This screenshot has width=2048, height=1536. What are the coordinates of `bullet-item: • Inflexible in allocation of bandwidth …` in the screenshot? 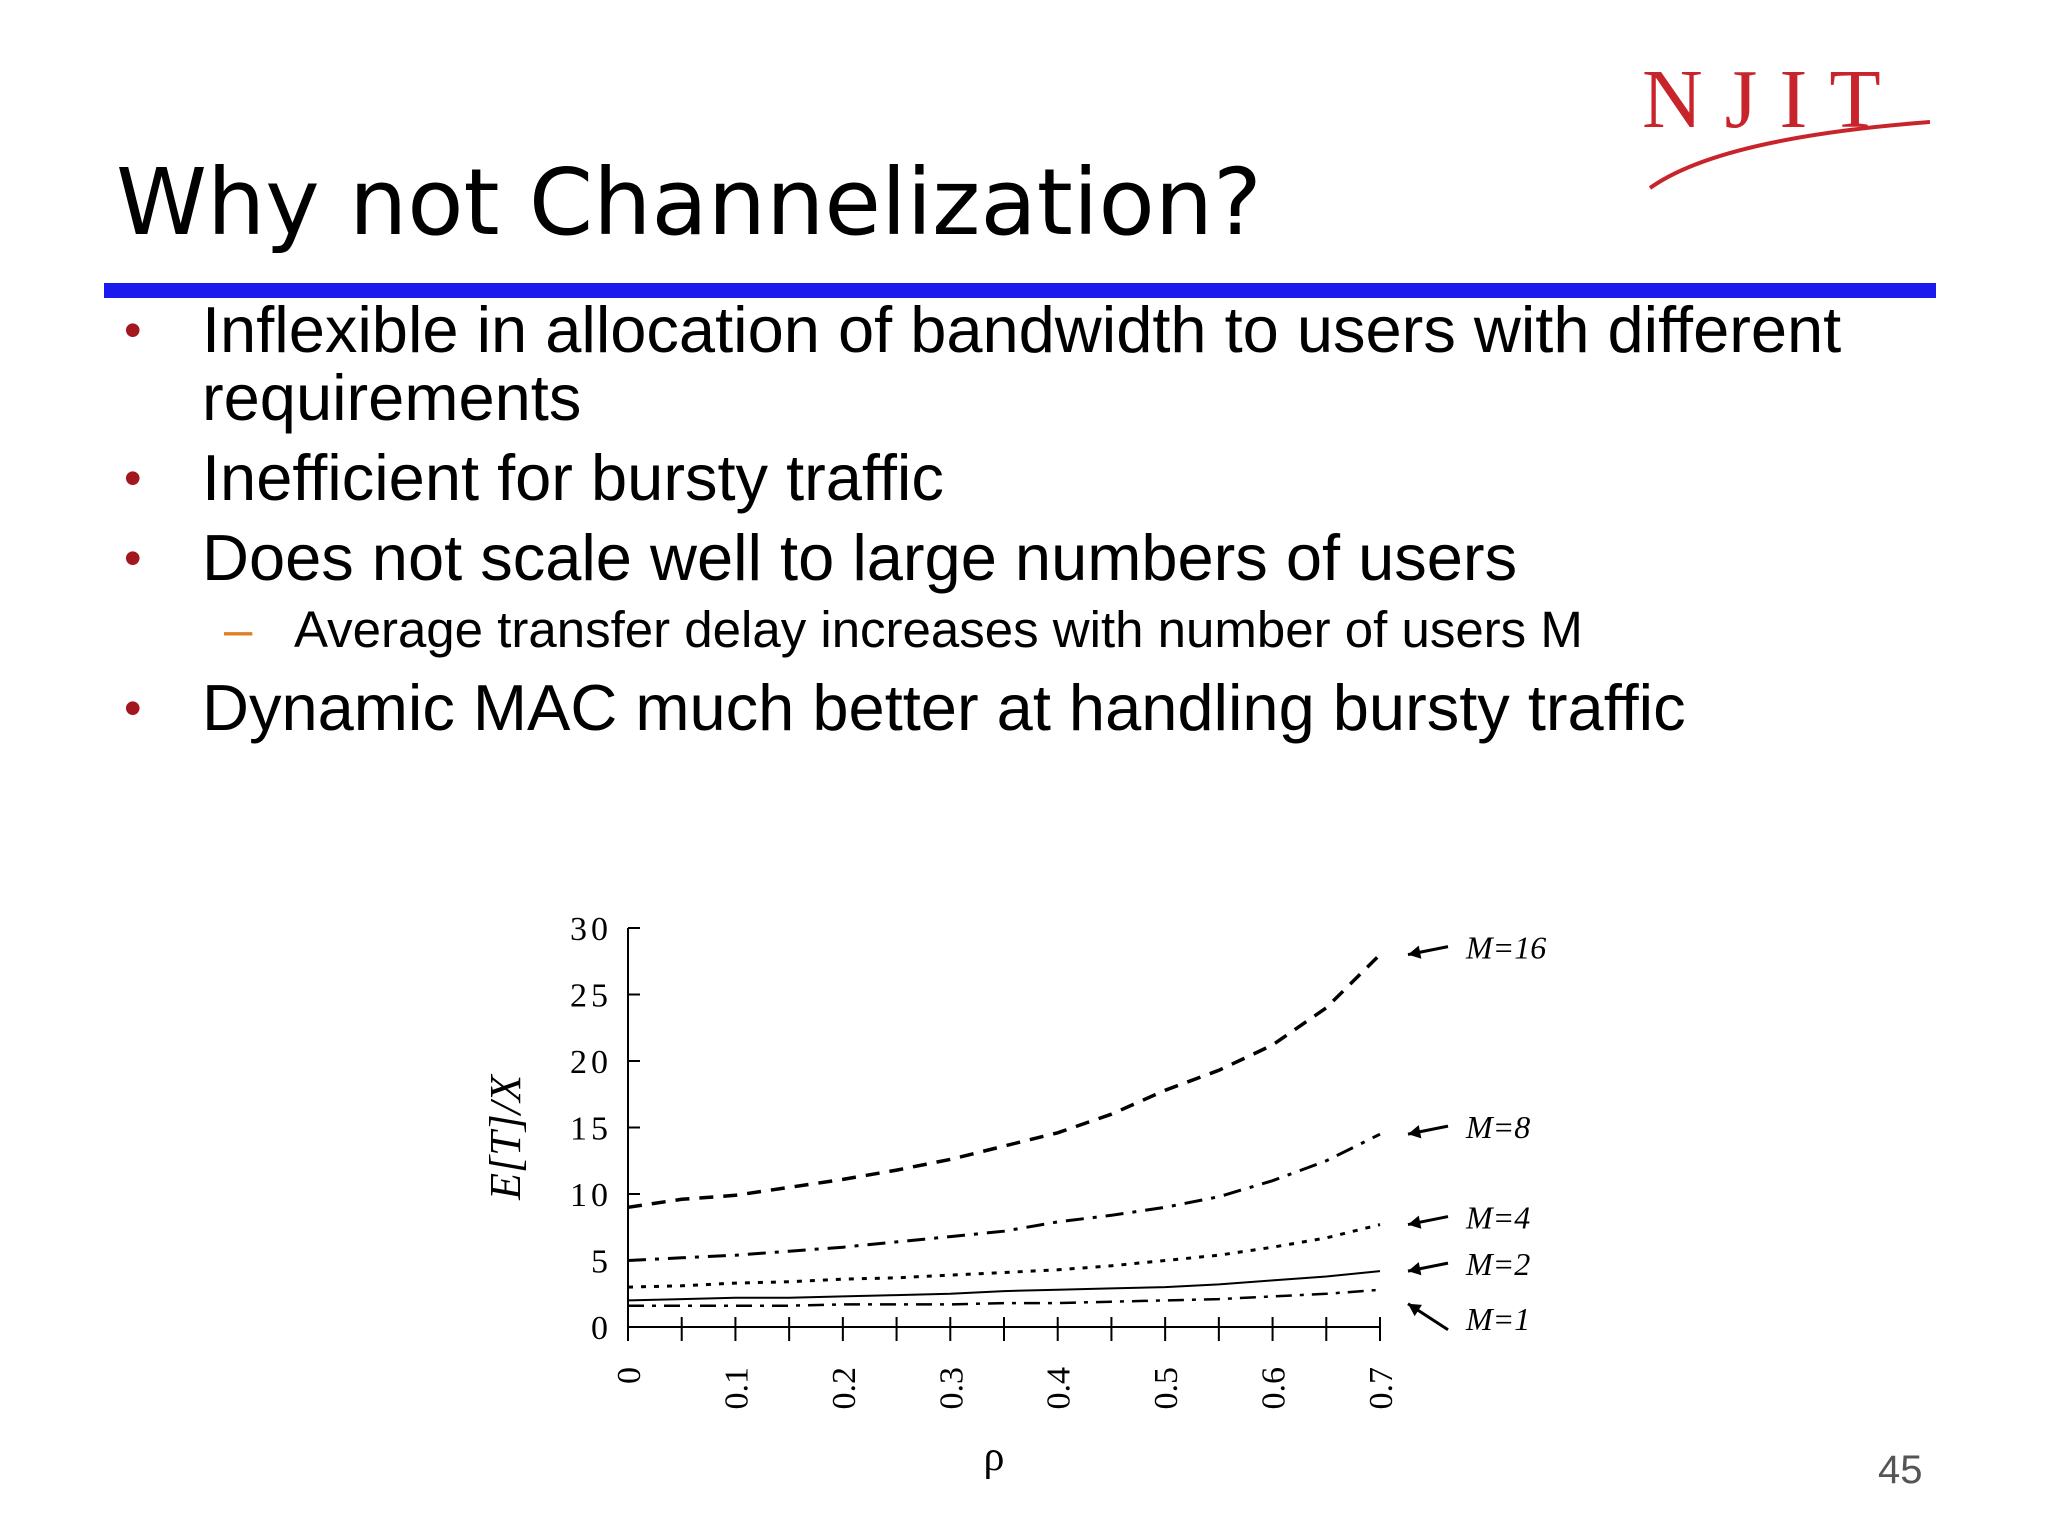 It's located at (1040, 364).